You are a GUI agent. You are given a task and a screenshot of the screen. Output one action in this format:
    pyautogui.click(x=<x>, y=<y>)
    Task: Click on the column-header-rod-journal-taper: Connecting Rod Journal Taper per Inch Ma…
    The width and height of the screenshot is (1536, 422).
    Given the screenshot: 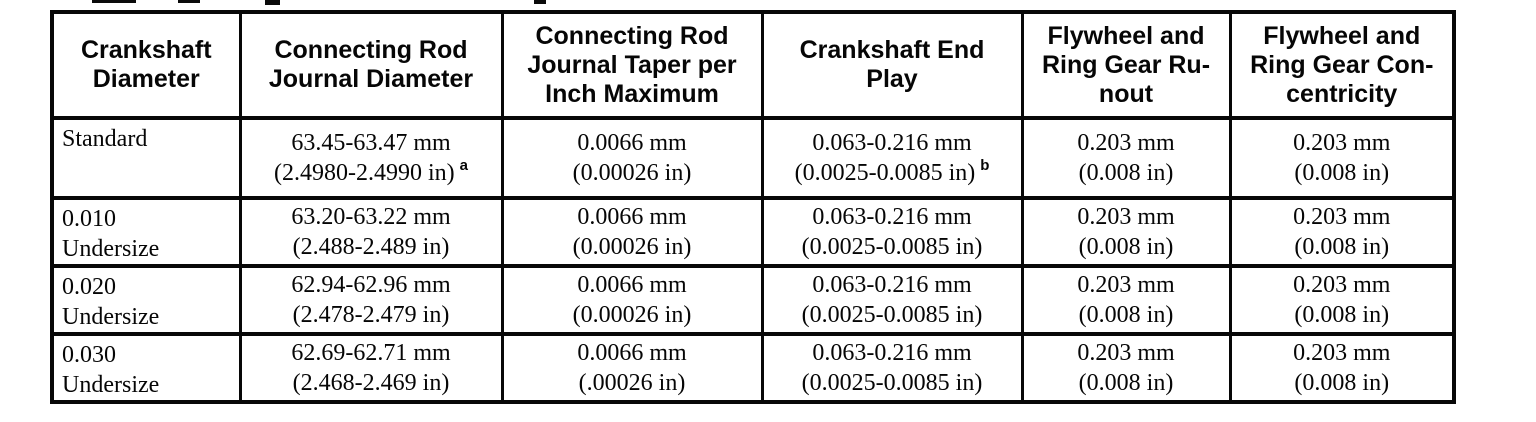 What is the action you would take?
    pyautogui.click(x=632, y=65)
    